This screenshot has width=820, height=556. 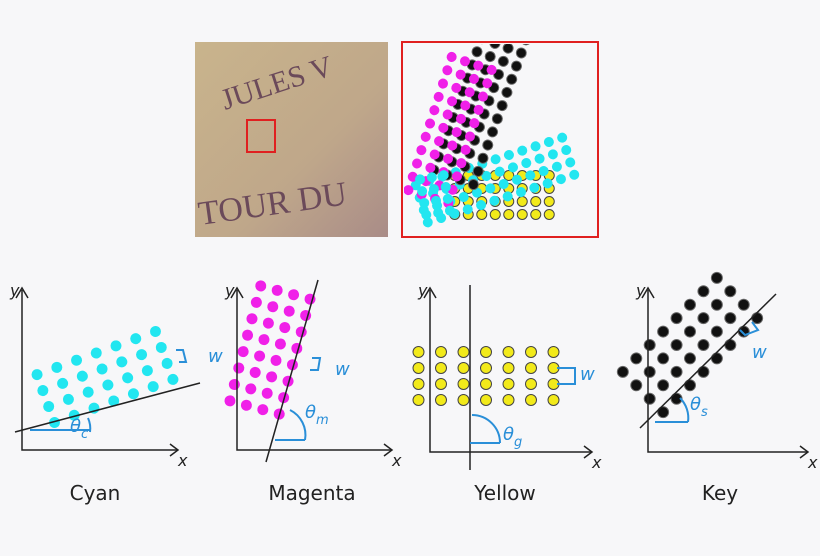 I want to click on angle-subscript: s, so click(x=704, y=412).